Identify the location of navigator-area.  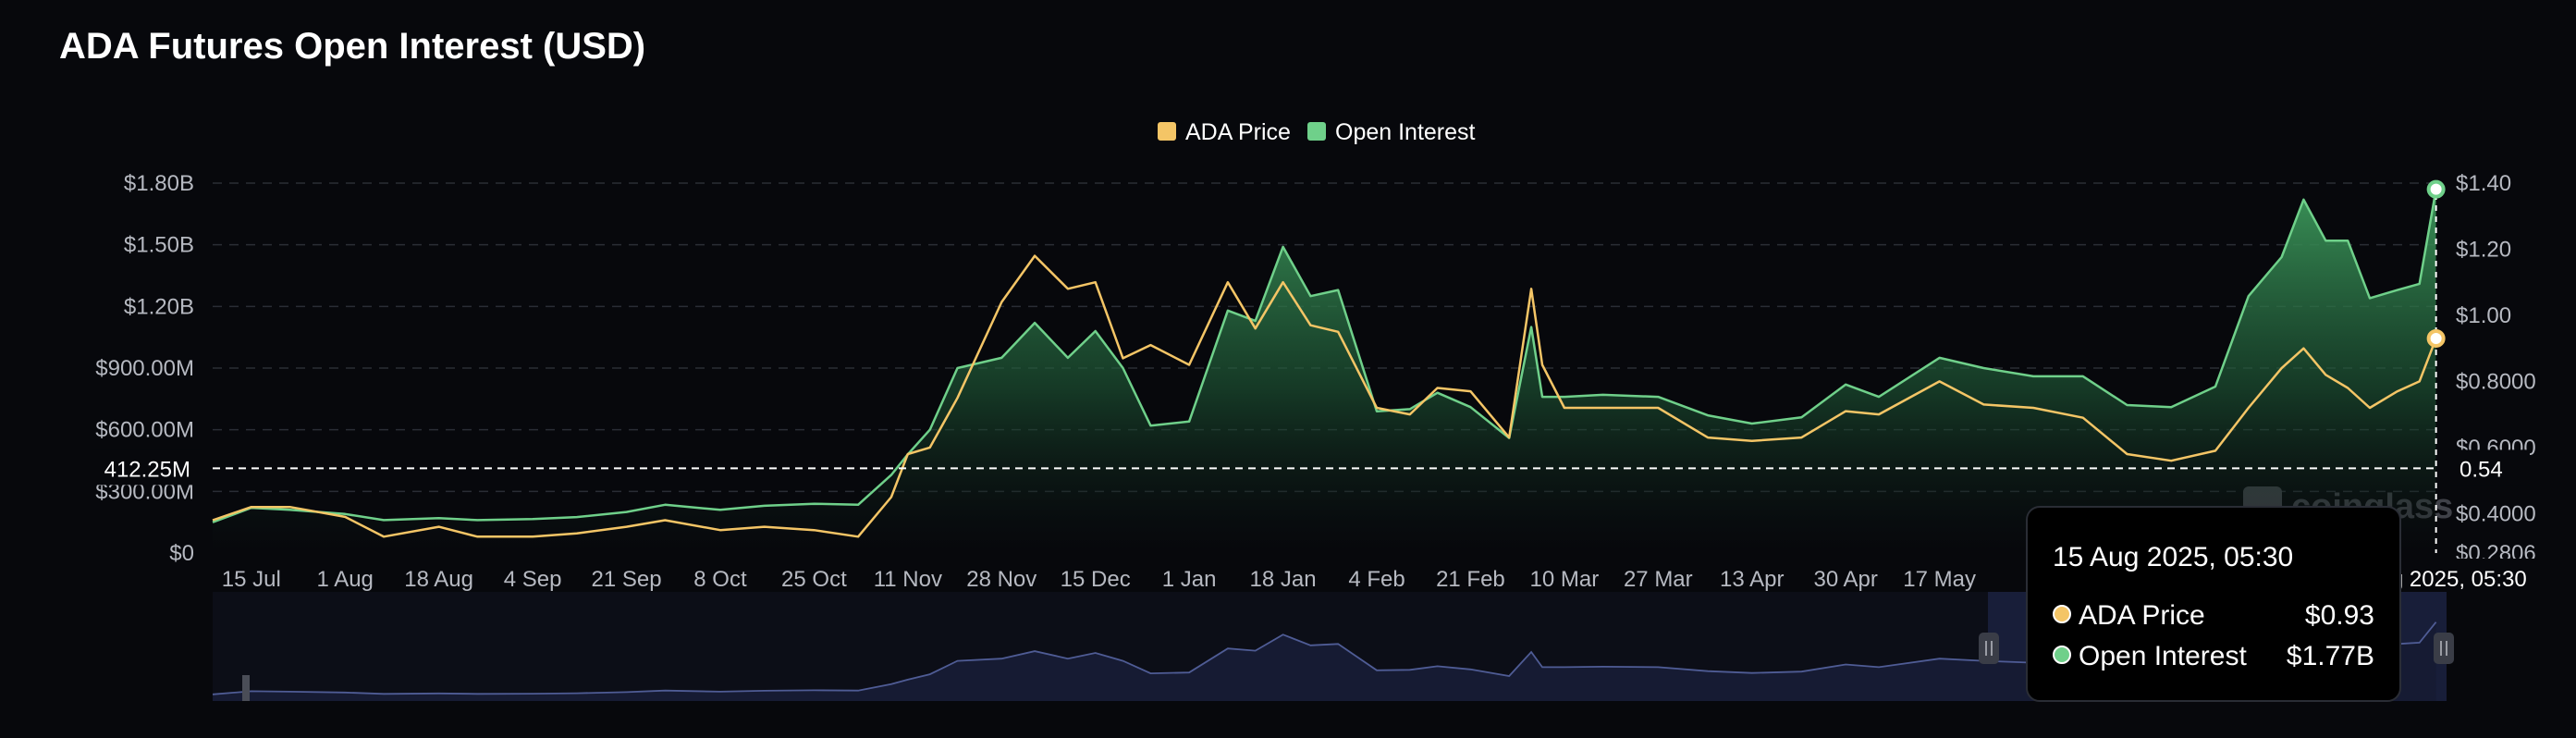
(1325, 661).